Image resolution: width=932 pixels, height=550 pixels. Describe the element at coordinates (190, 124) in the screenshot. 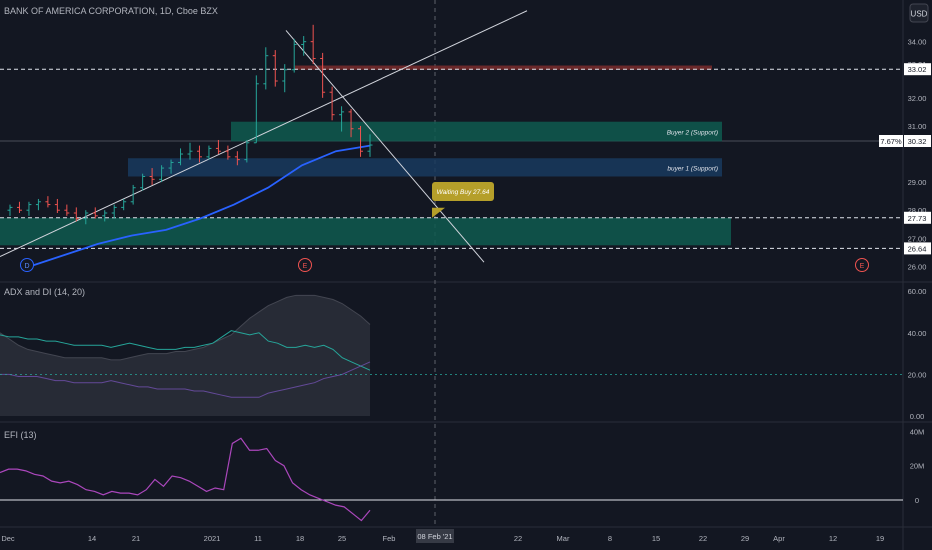

I see `candle-layer` at that location.